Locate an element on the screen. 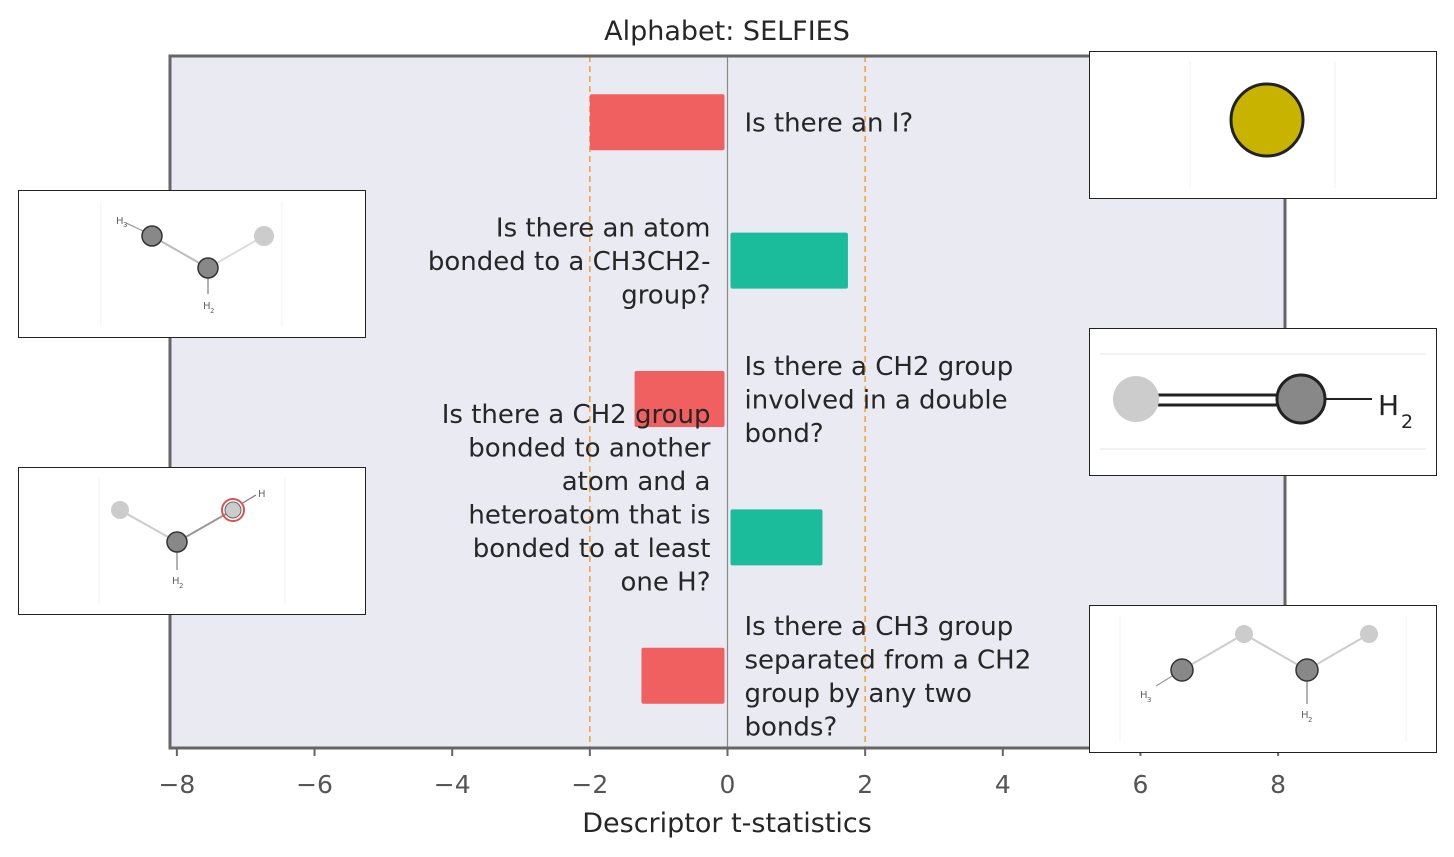  bar-label-line: group? is located at coordinates (665, 295).